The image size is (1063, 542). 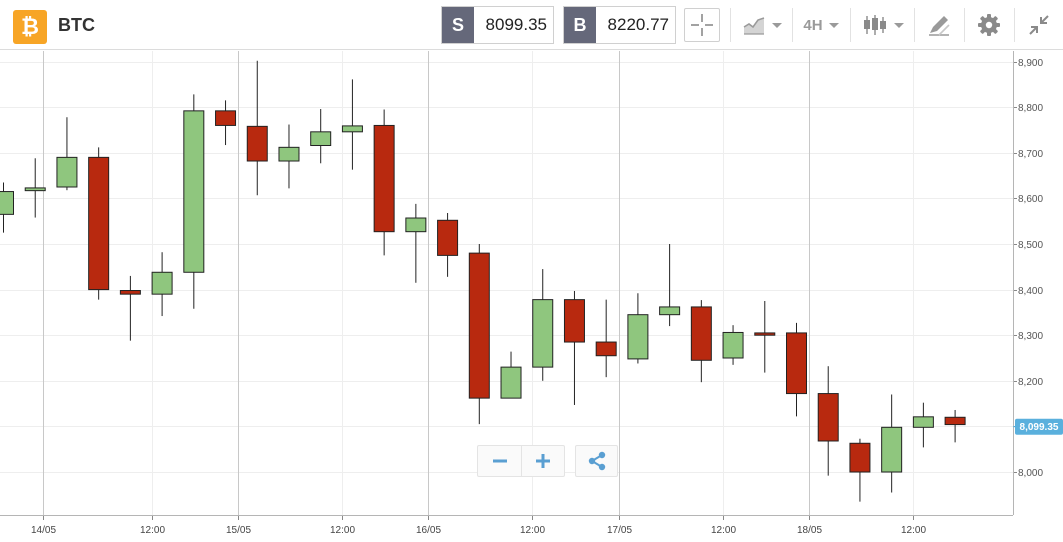 I want to click on chart-type-dropdown, so click(x=762, y=25).